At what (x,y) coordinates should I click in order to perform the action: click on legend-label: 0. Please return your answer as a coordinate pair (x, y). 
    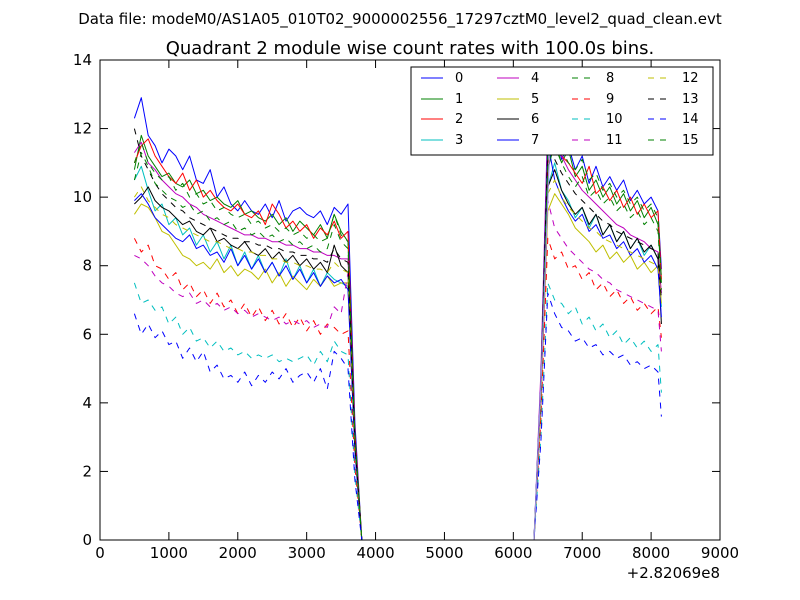
    Looking at the image, I should click on (459, 78).